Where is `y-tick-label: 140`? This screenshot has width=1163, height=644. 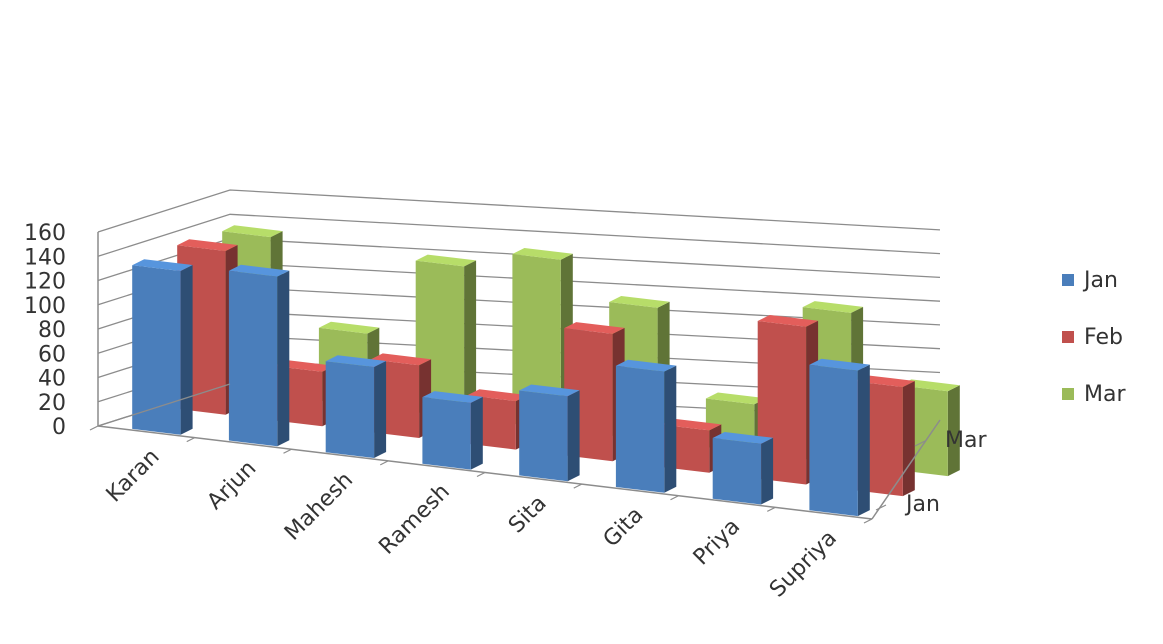
y-tick-label: 140 is located at coordinates (45, 257).